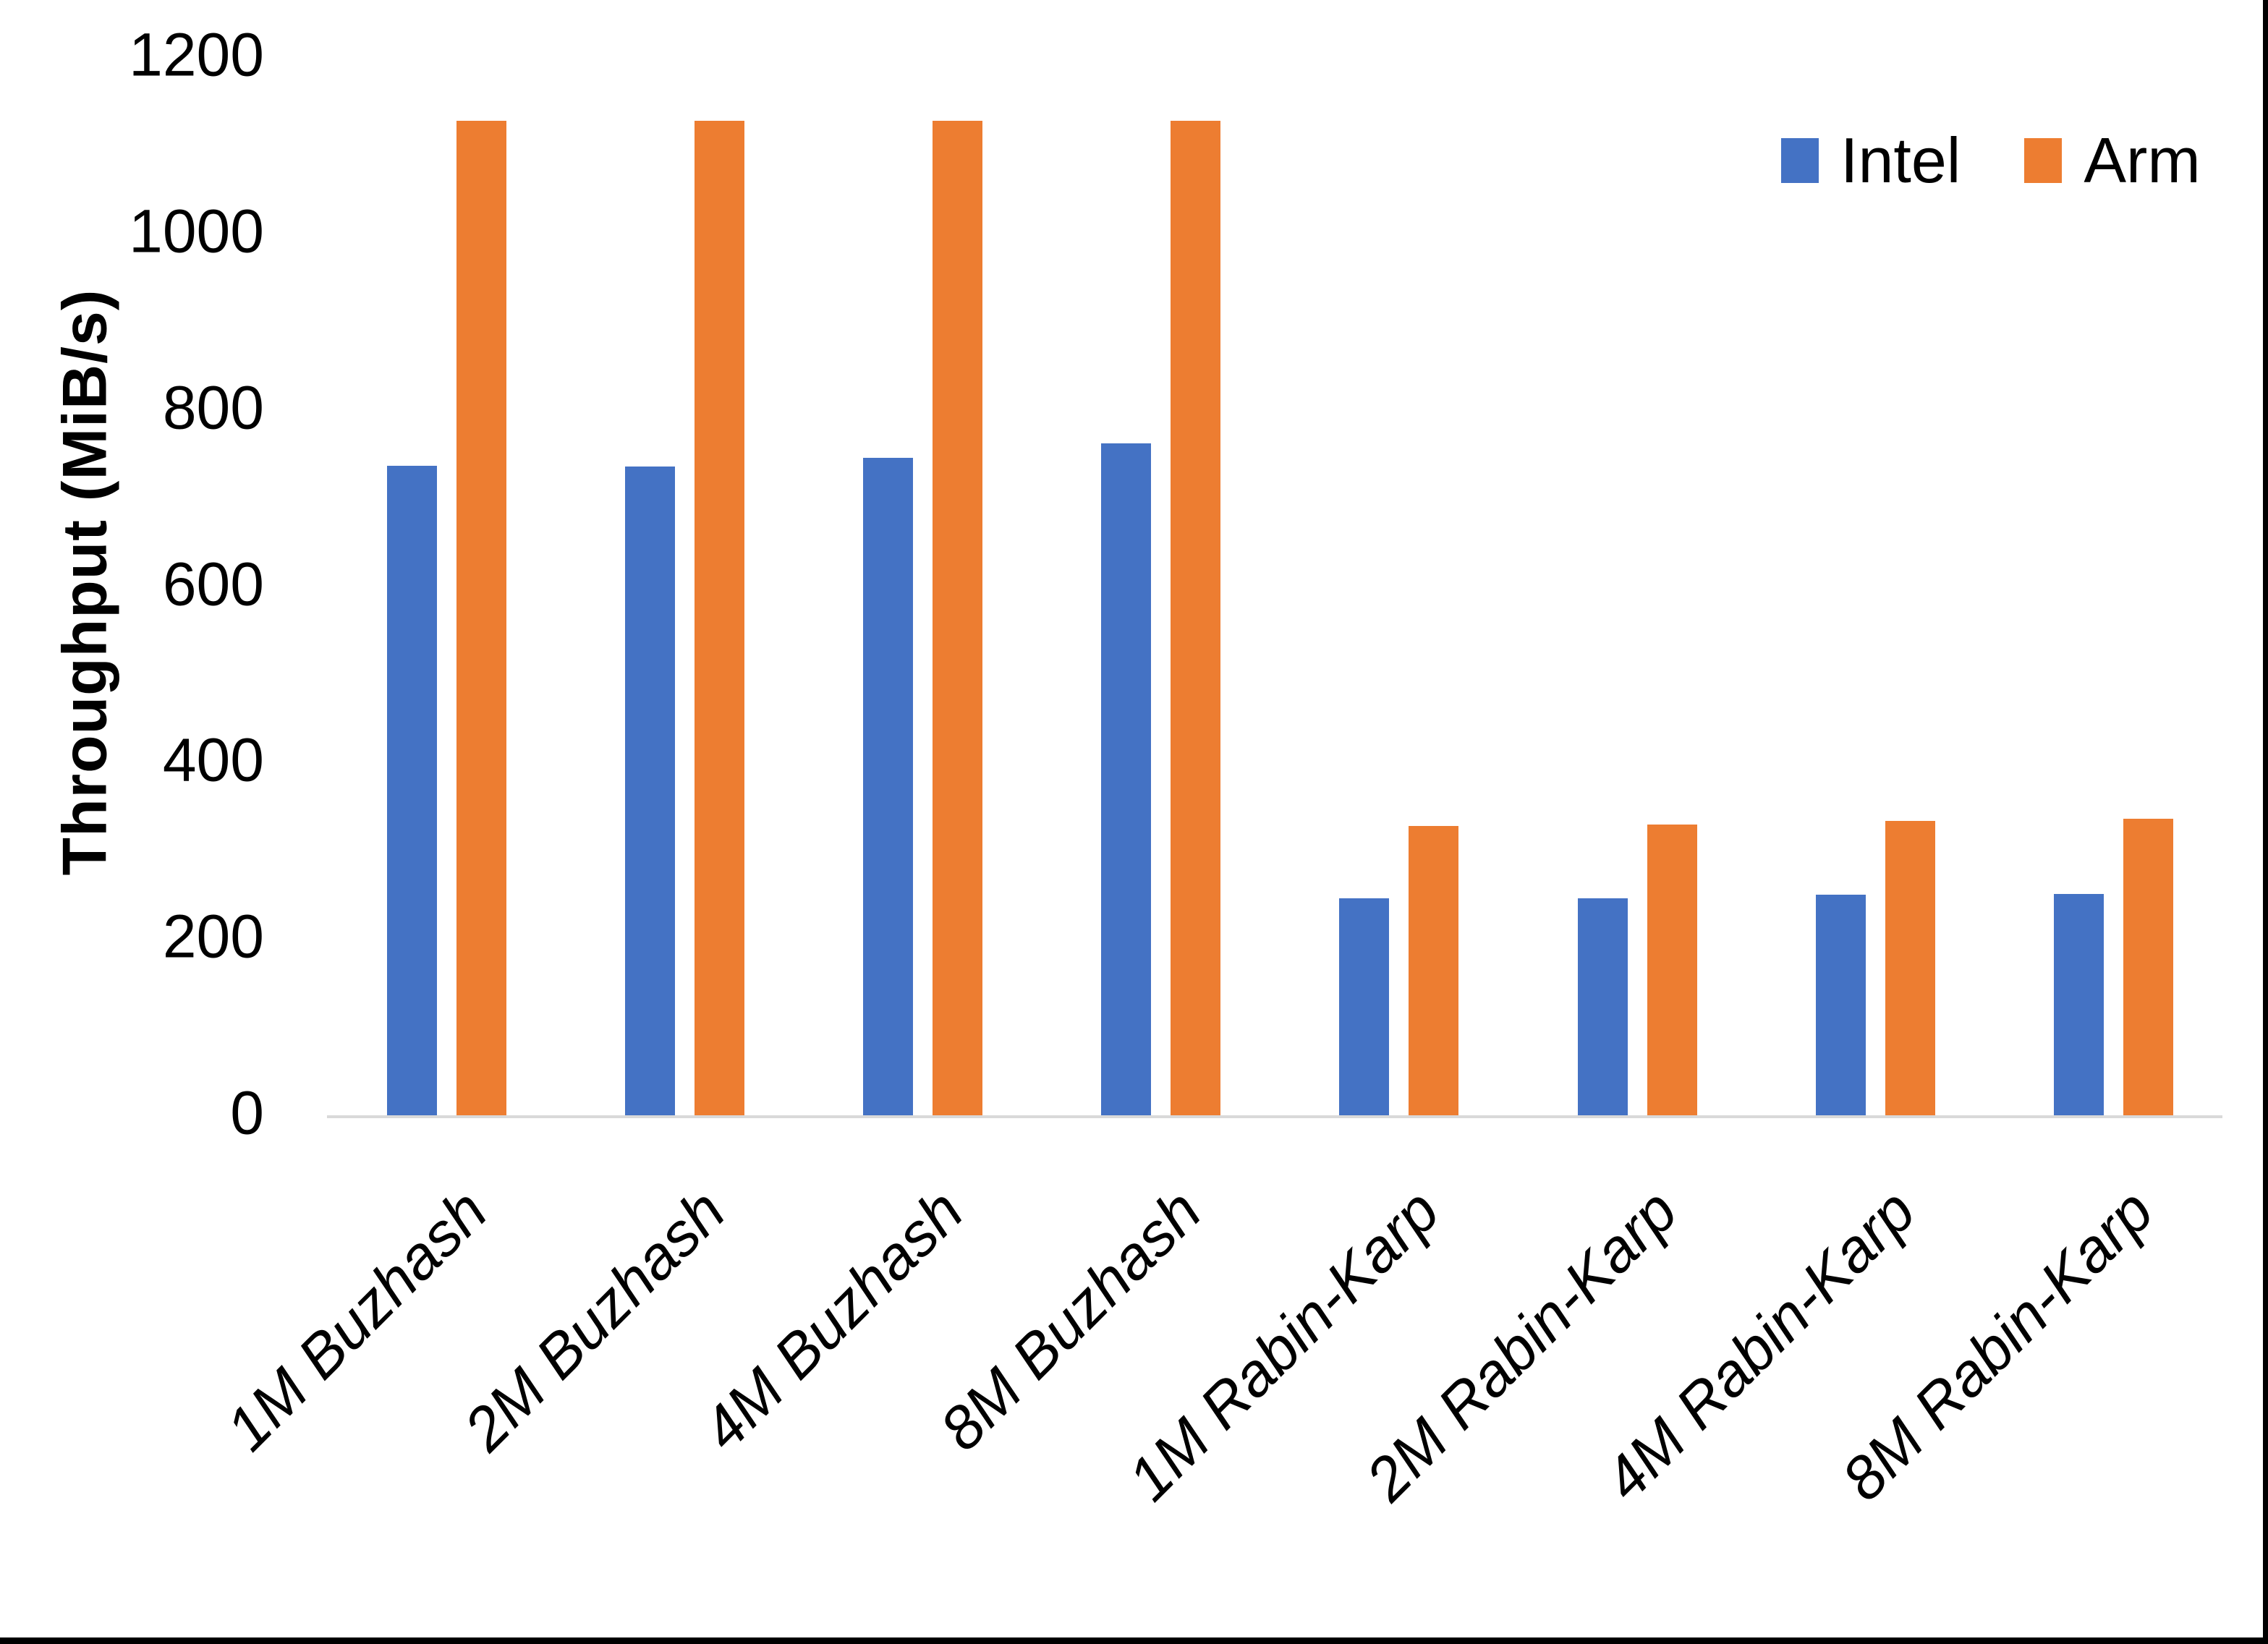 The height and width of the screenshot is (1644, 2268). Describe the element at coordinates (412, 790) in the screenshot. I see `bar-intel-1m-buzhash` at that location.